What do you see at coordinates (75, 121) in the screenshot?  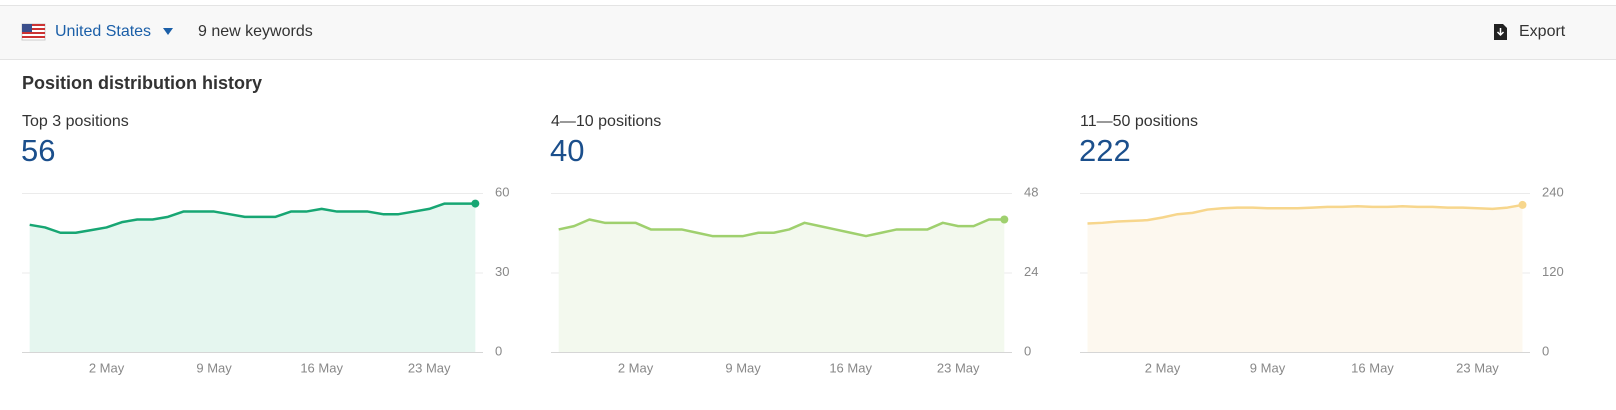 I see `chart-title: Top 3 positions` at bounding box center [75, 121].